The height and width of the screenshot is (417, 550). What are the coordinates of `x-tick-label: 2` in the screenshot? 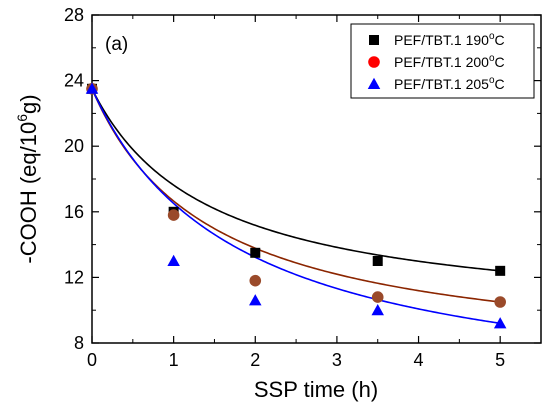 It's located at (255, 360).